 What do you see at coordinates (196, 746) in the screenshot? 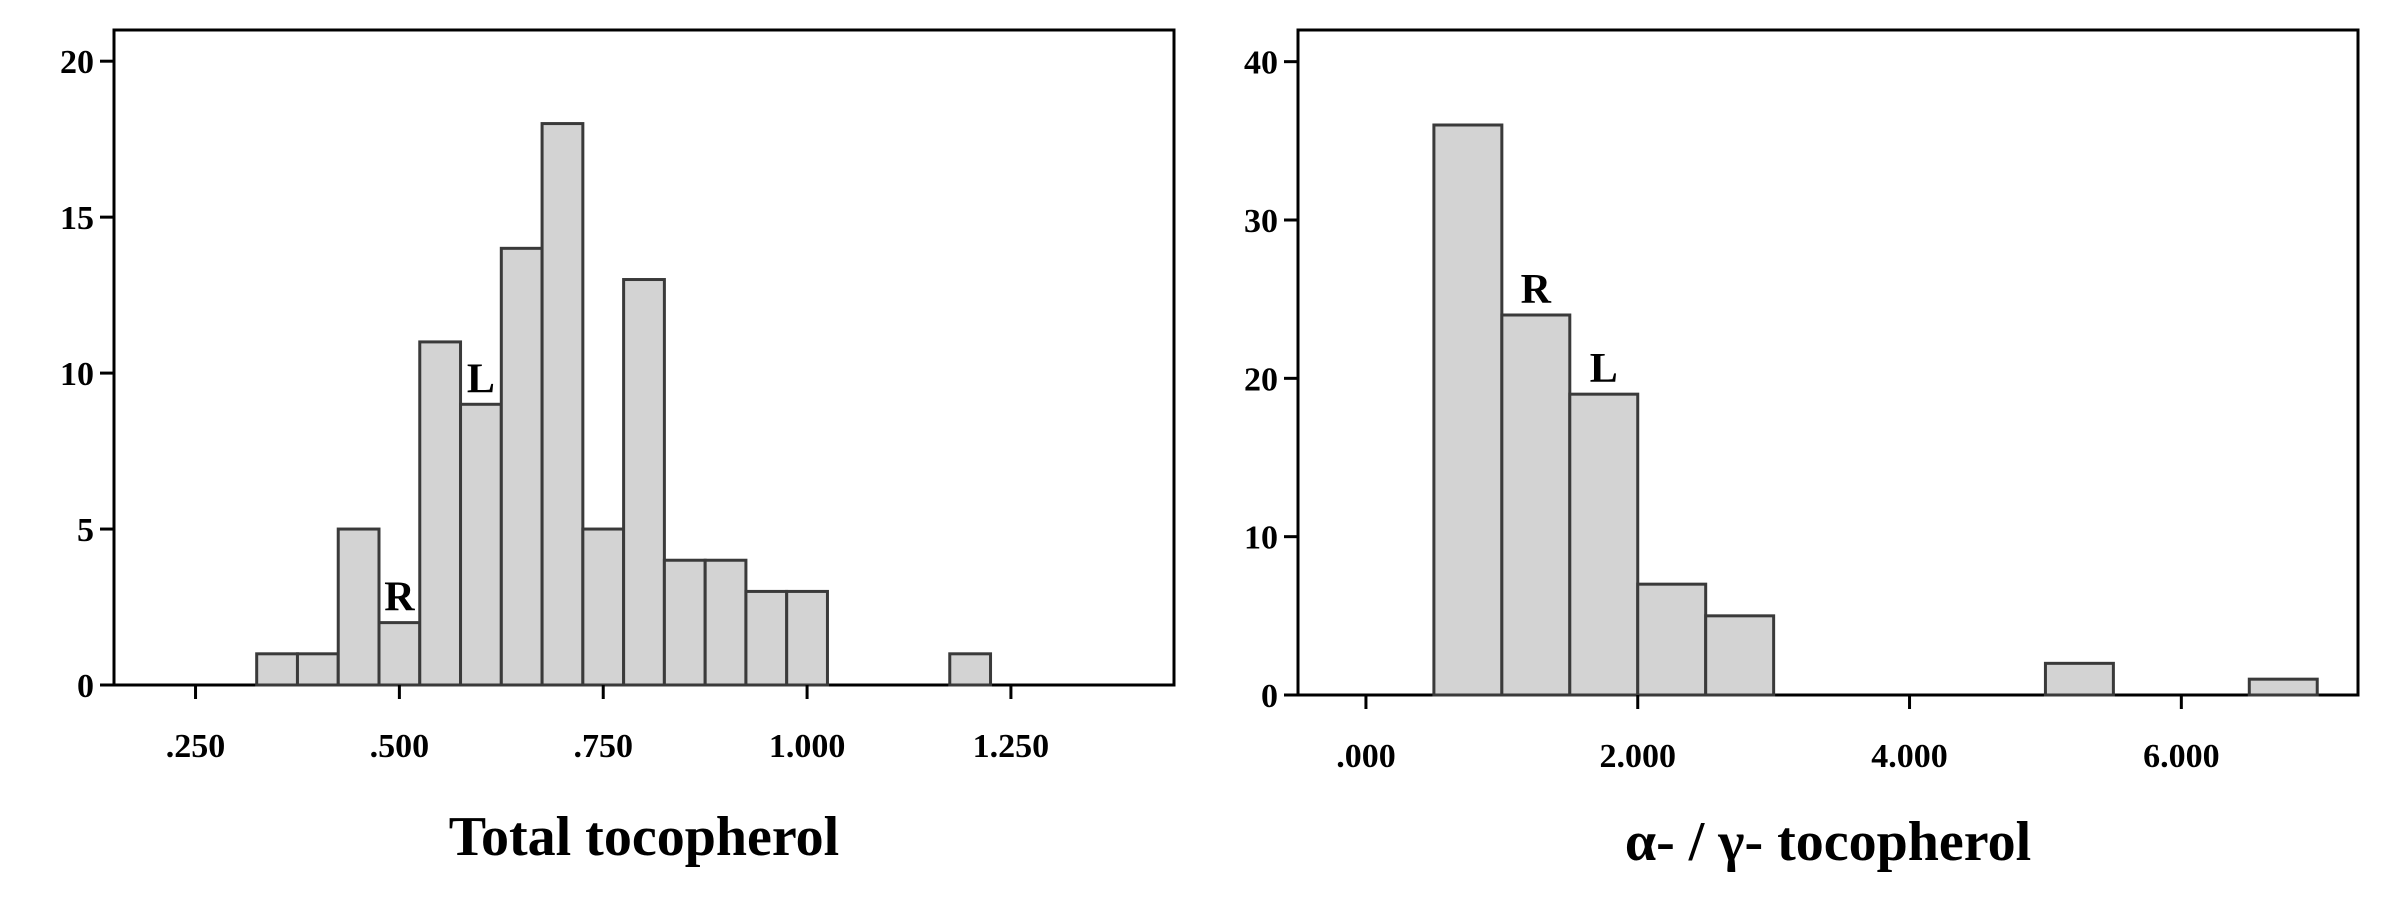
I see `x-tick-label: .250` at bounding box center [196, 746].